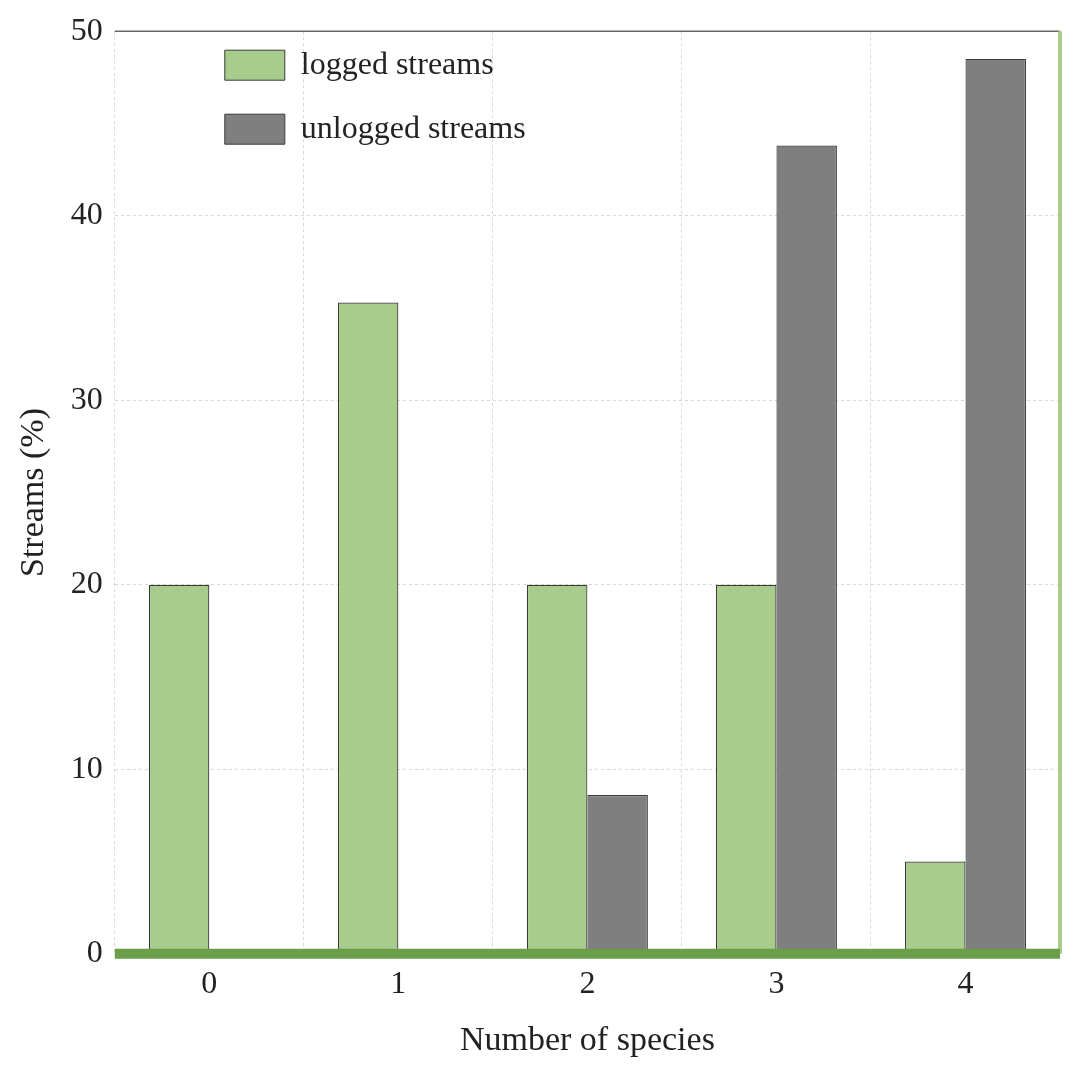  I want to click on y-tick-label: 20, so click(86, 582).